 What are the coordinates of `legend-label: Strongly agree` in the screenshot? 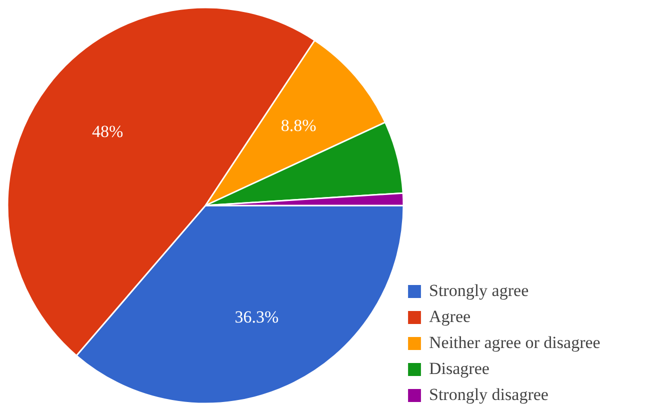 It's located at (479, 291).